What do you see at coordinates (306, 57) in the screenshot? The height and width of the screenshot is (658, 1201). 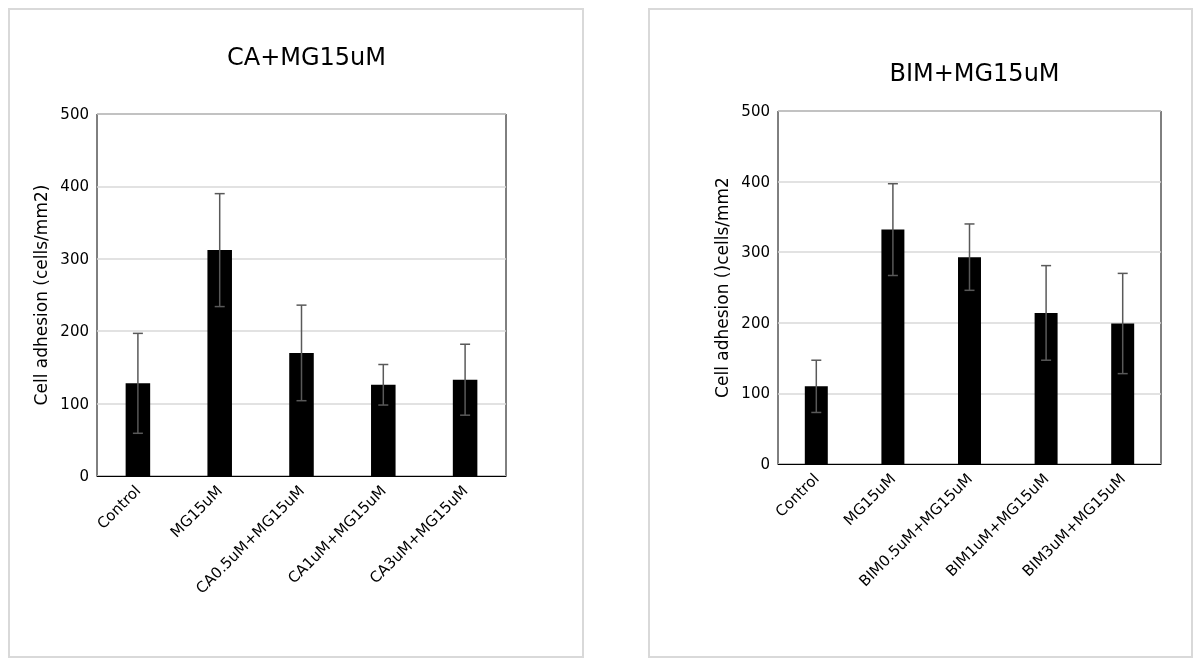 I see `chart-title: CA+MG15uM` at bounding box center [306, 57].